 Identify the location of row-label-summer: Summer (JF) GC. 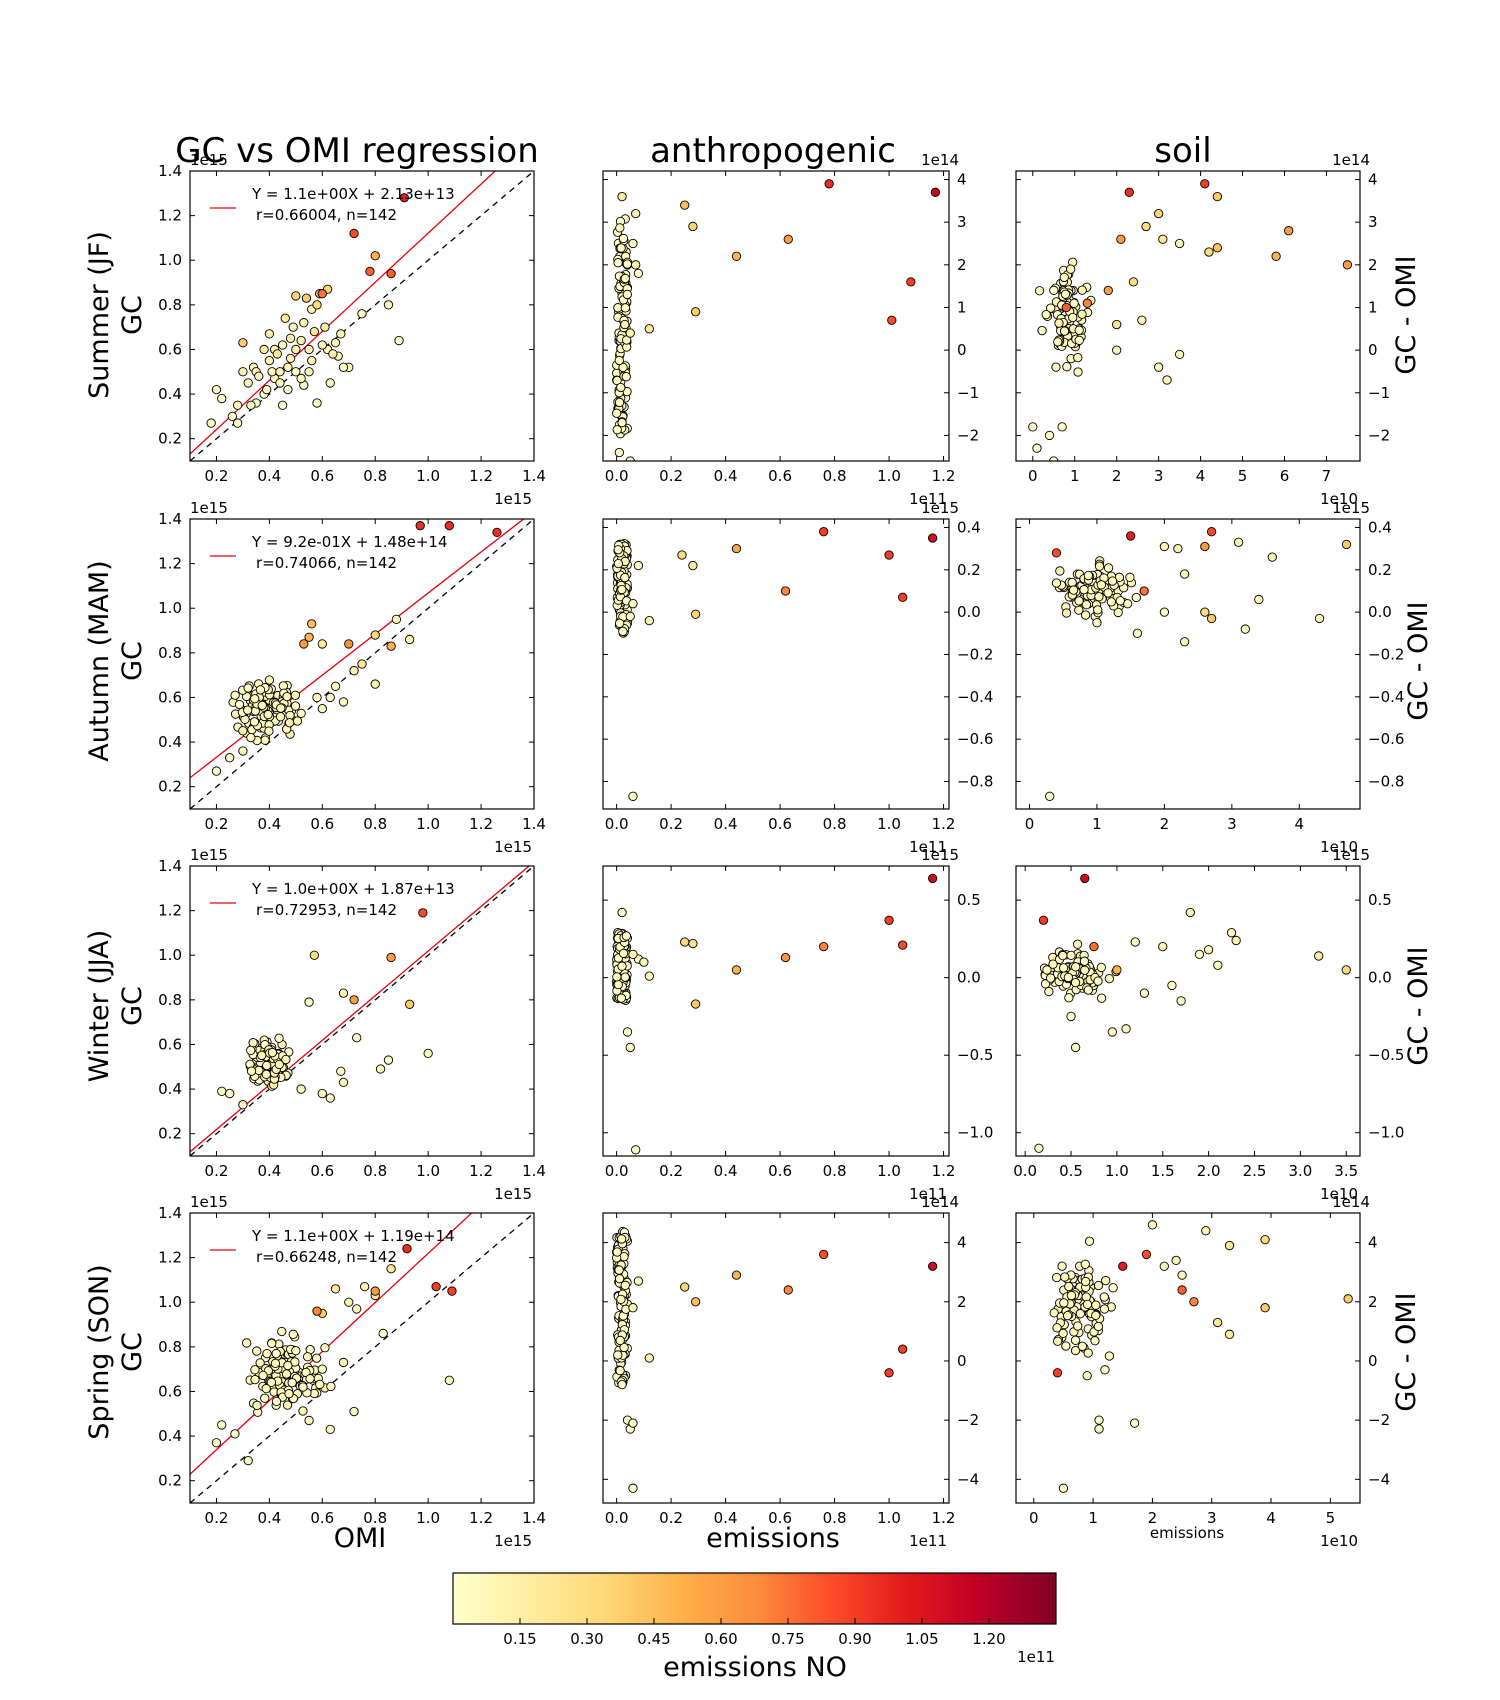
(116, 315).